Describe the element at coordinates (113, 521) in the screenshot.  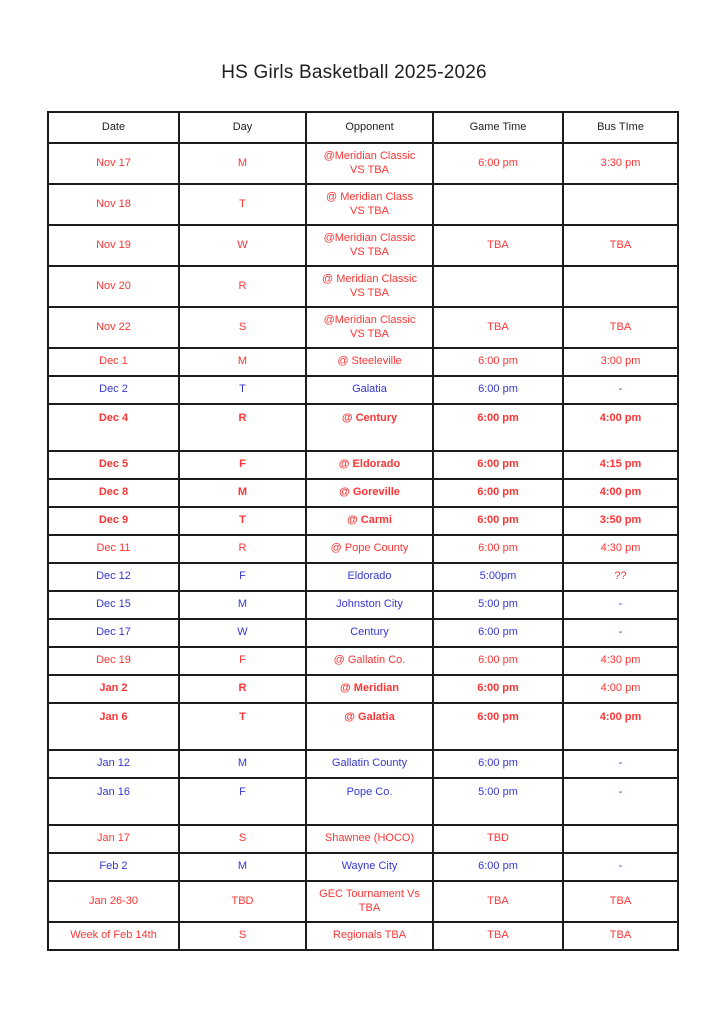
I see `cell-date: Dec 9` at that location.